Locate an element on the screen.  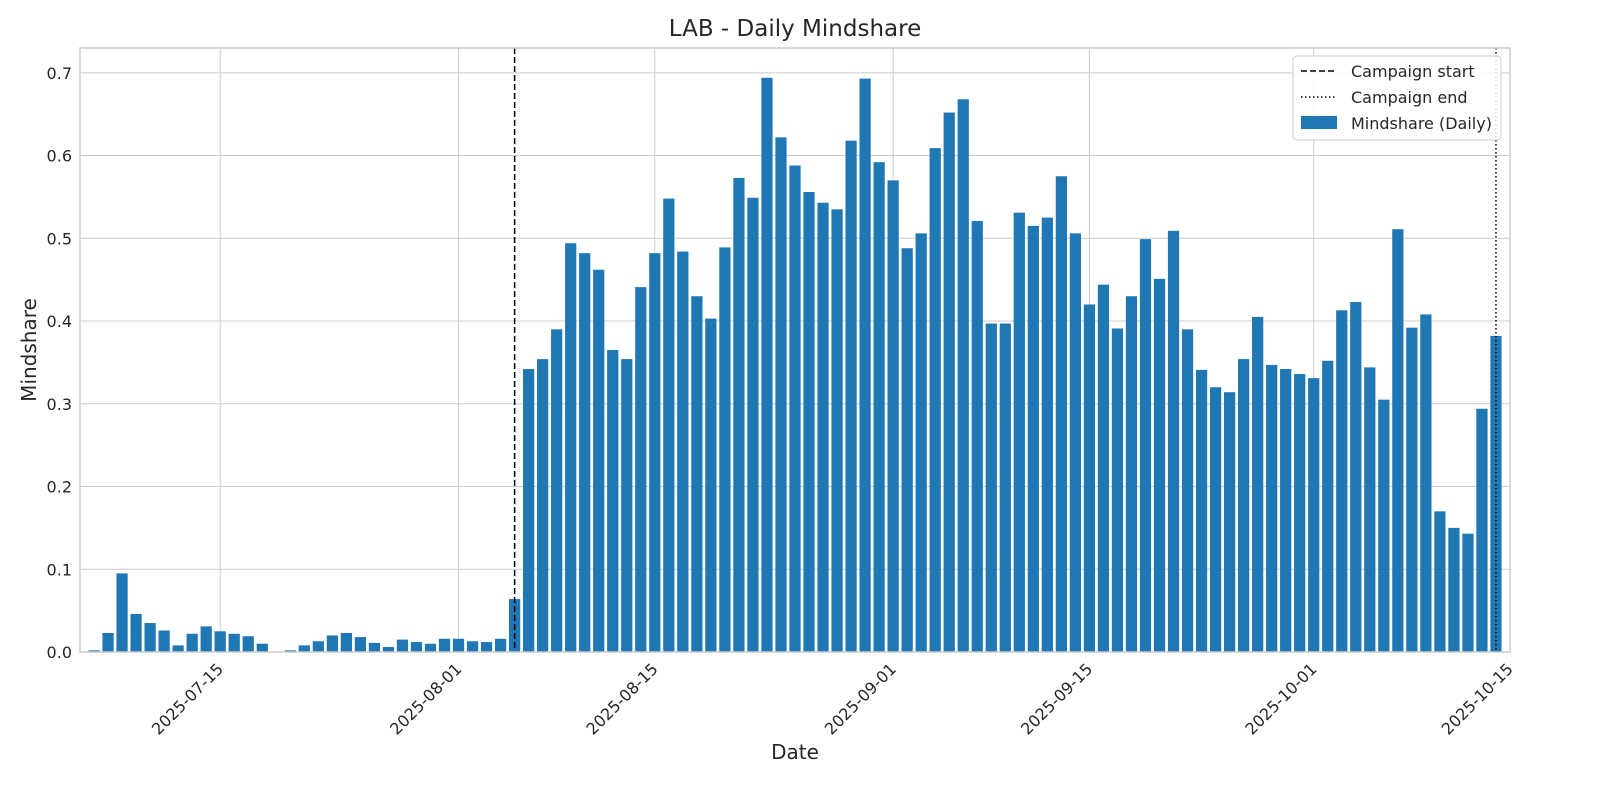
legend-mindshare-label: Mindshare (Daily) is located at coordinates (1421, 123).